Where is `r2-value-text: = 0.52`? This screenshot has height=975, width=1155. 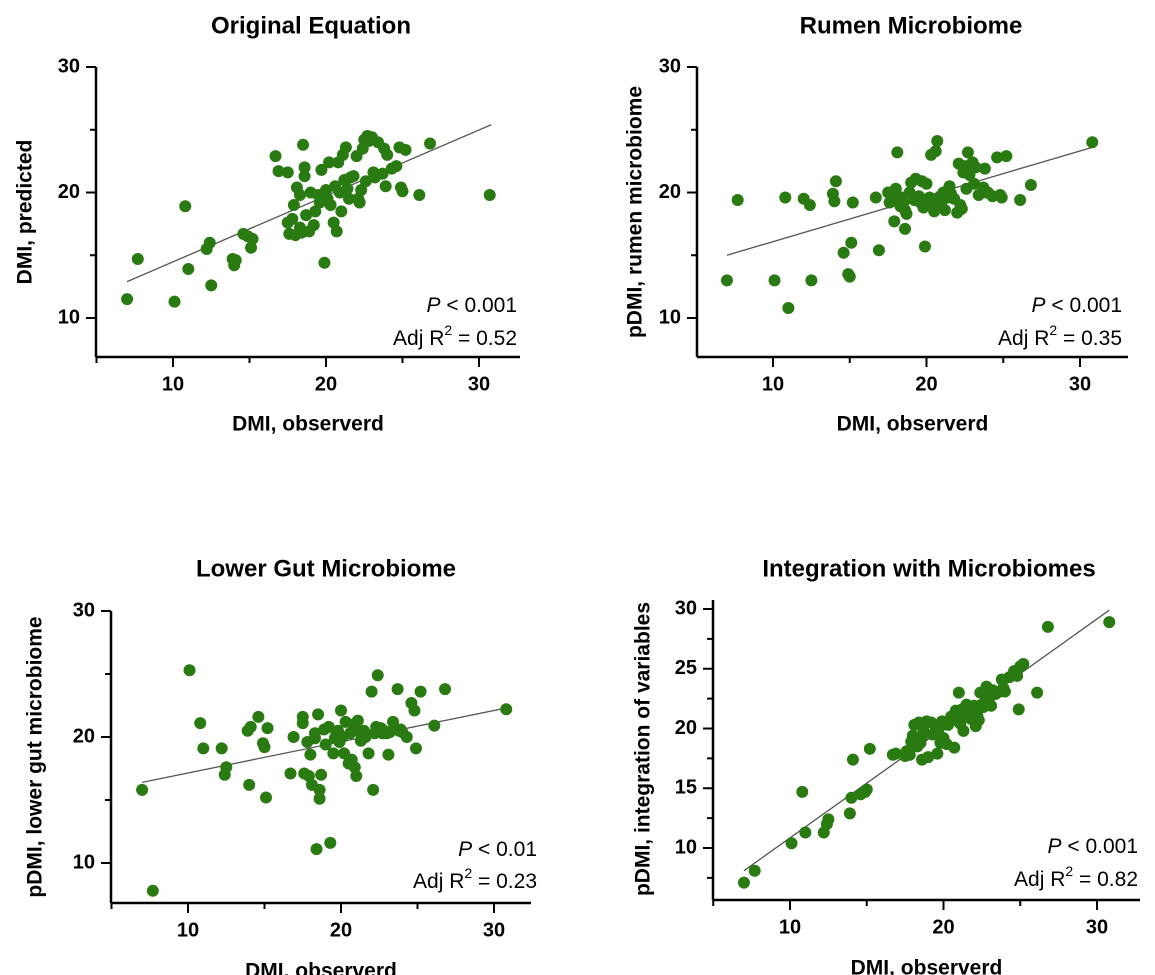
r2-value-text: = 0.52 is located at coordinates (484, 338).